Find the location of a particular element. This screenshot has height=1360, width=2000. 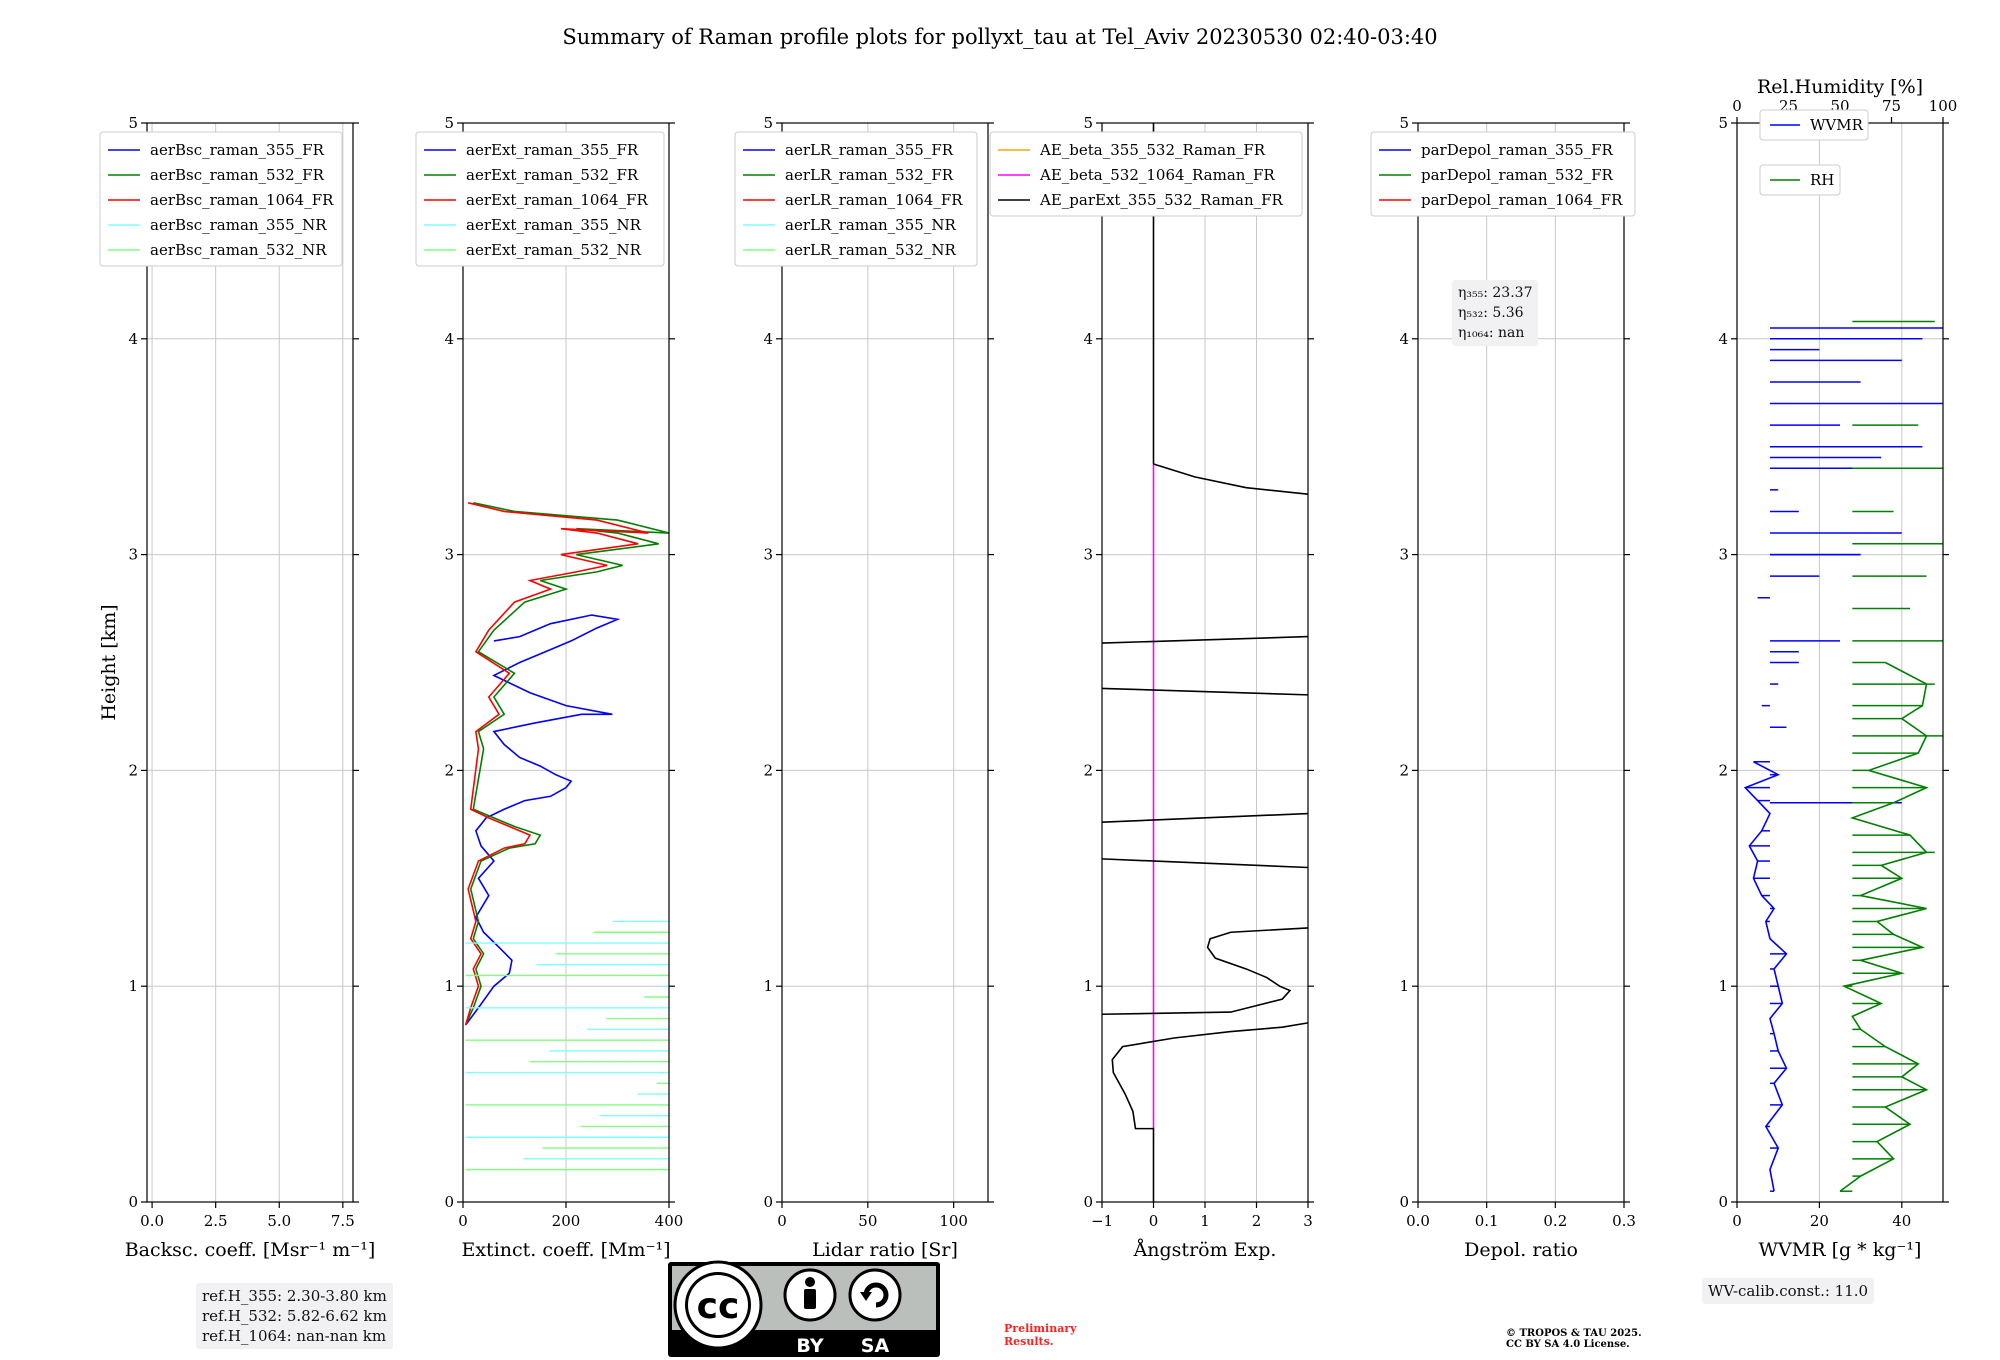

x-axis-label: Ångström Exp. is located at coordinates (1205, 1250).